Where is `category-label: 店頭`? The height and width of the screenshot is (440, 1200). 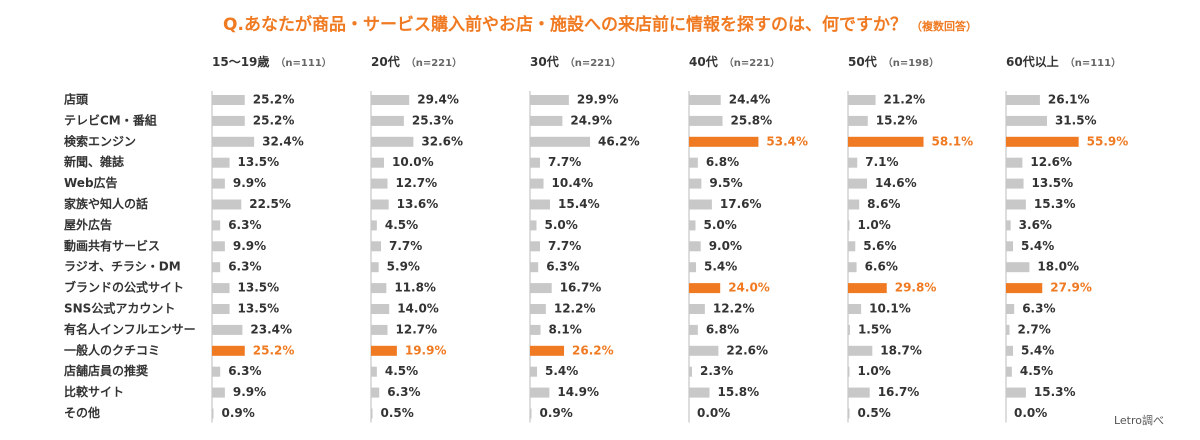 category-label: 店頭 is located at coordinates (76, 99).